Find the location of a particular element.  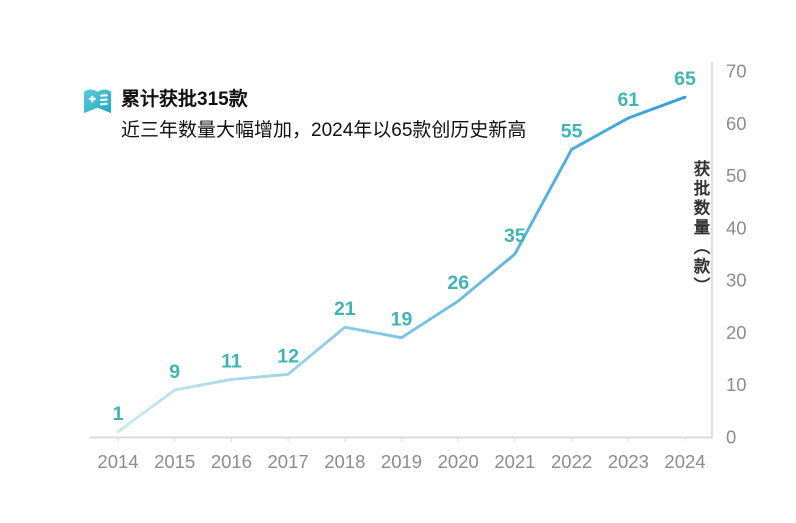

chart-title: 累计获批315款 is located at coordinates (184, 99).